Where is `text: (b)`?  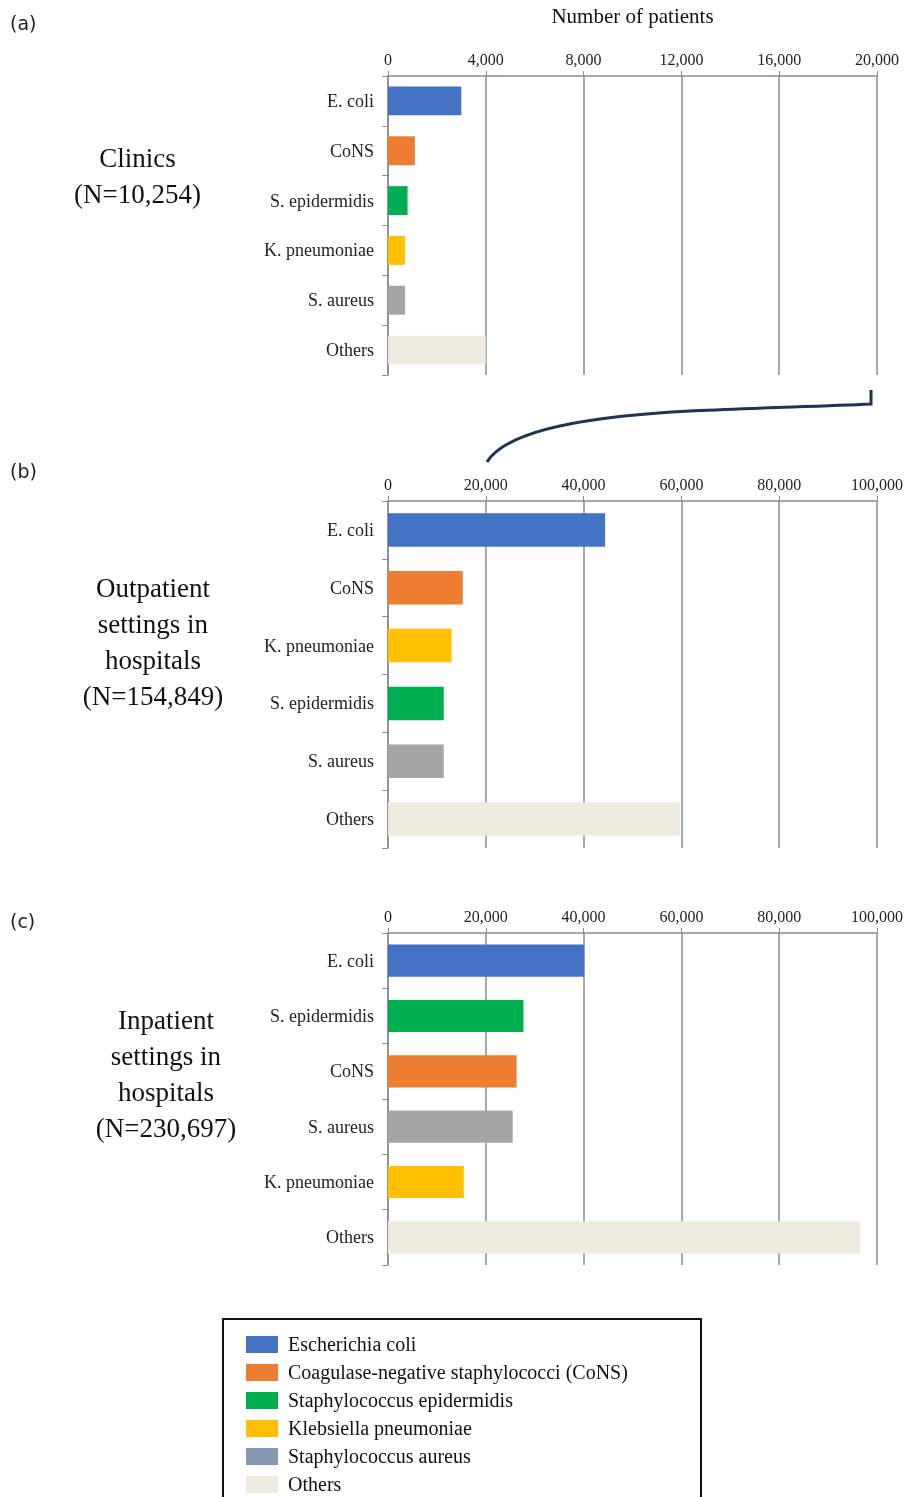 text: (b) is located at coordinates (23, 471).